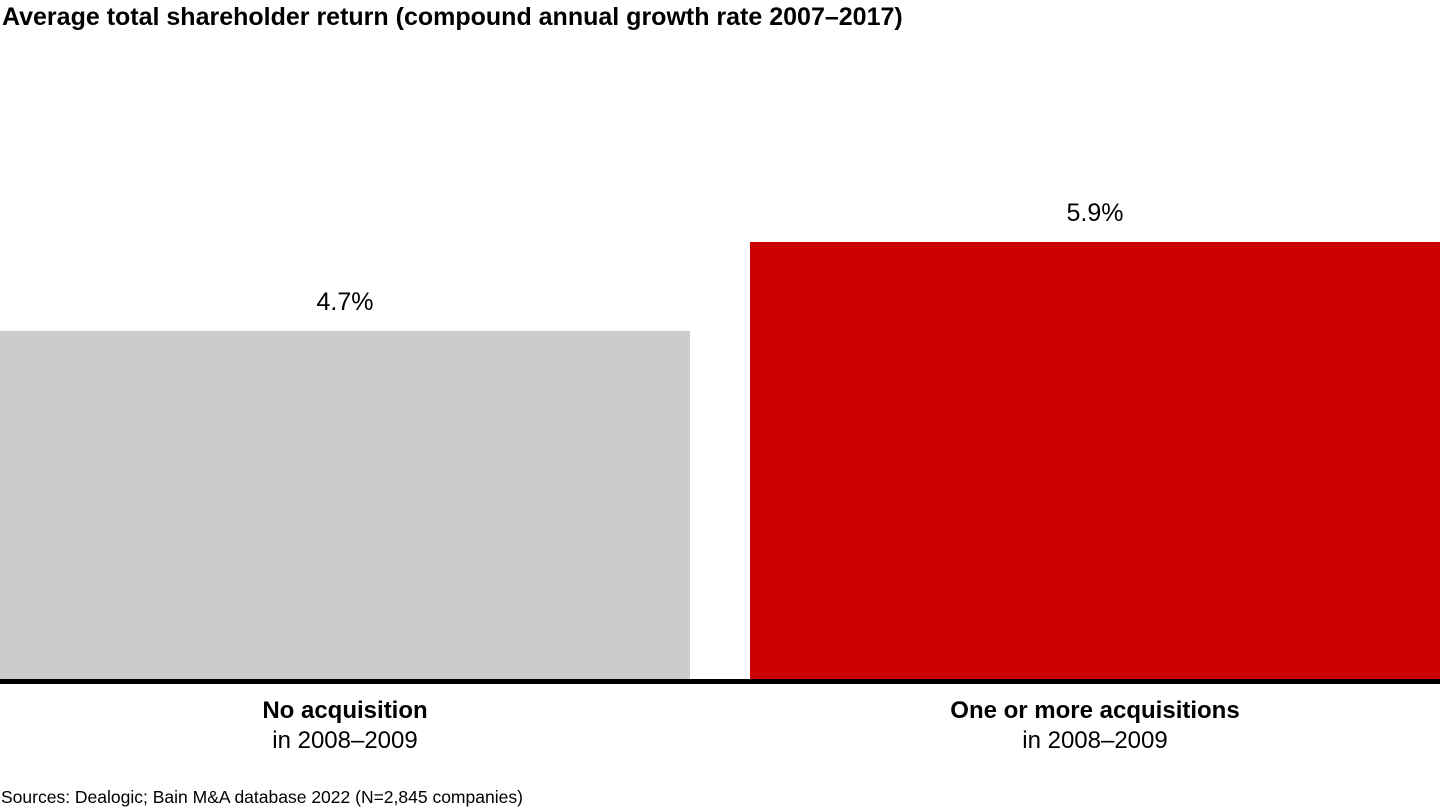  I want to click on category-line1: No acquisition, so click(345, 710).